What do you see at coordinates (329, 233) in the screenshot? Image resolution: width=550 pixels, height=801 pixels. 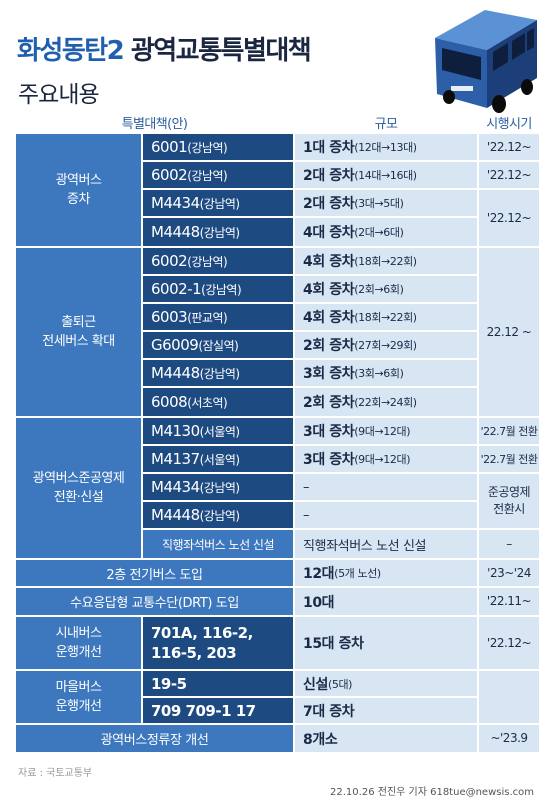 I see `scale-main: 4대 증차` at bounding box center [329, 233].